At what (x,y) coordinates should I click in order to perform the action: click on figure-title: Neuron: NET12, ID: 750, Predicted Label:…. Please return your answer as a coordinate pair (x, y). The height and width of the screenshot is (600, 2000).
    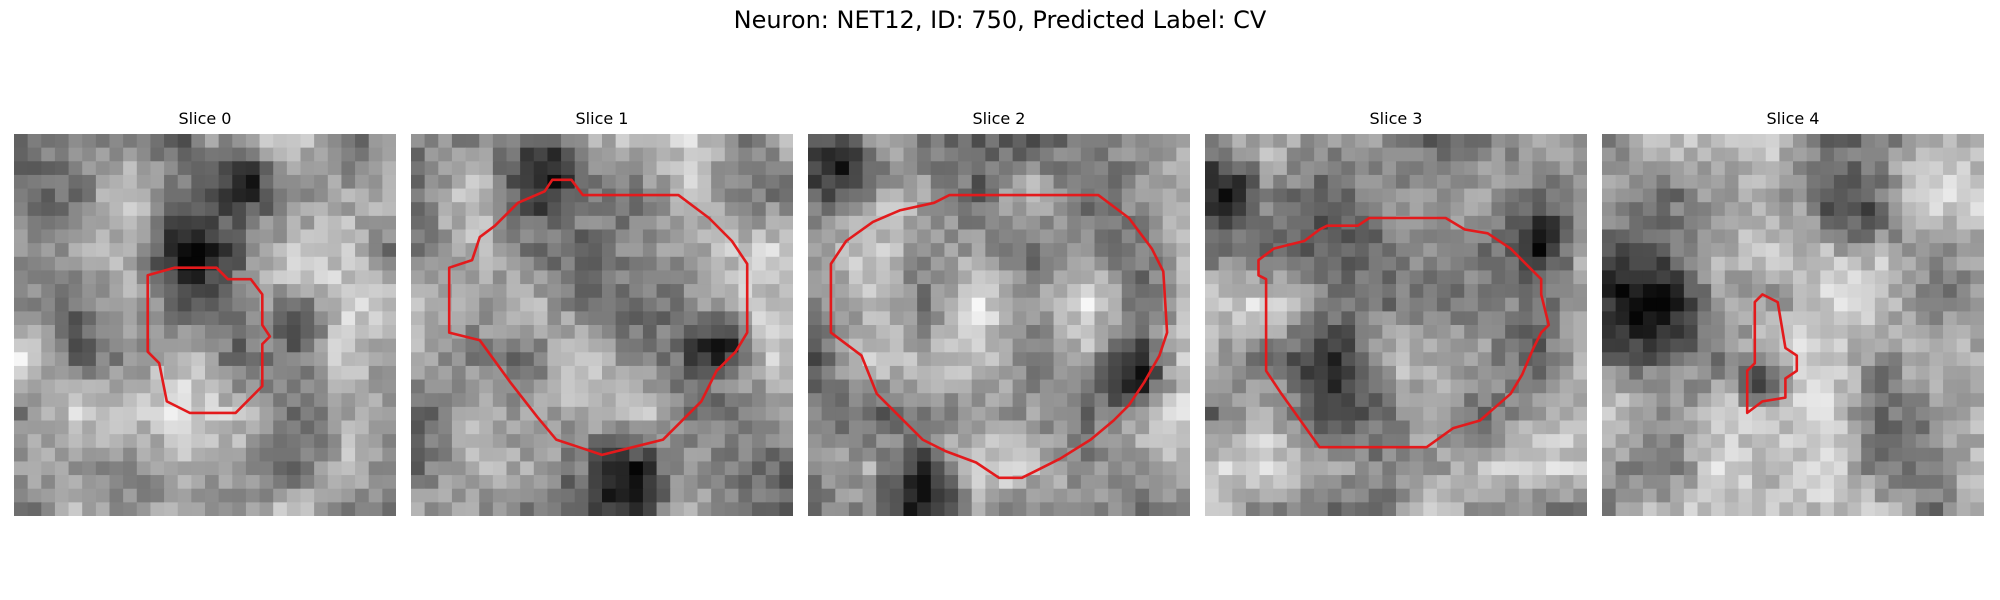
    Looking at the image, I should click on (1000, 20).